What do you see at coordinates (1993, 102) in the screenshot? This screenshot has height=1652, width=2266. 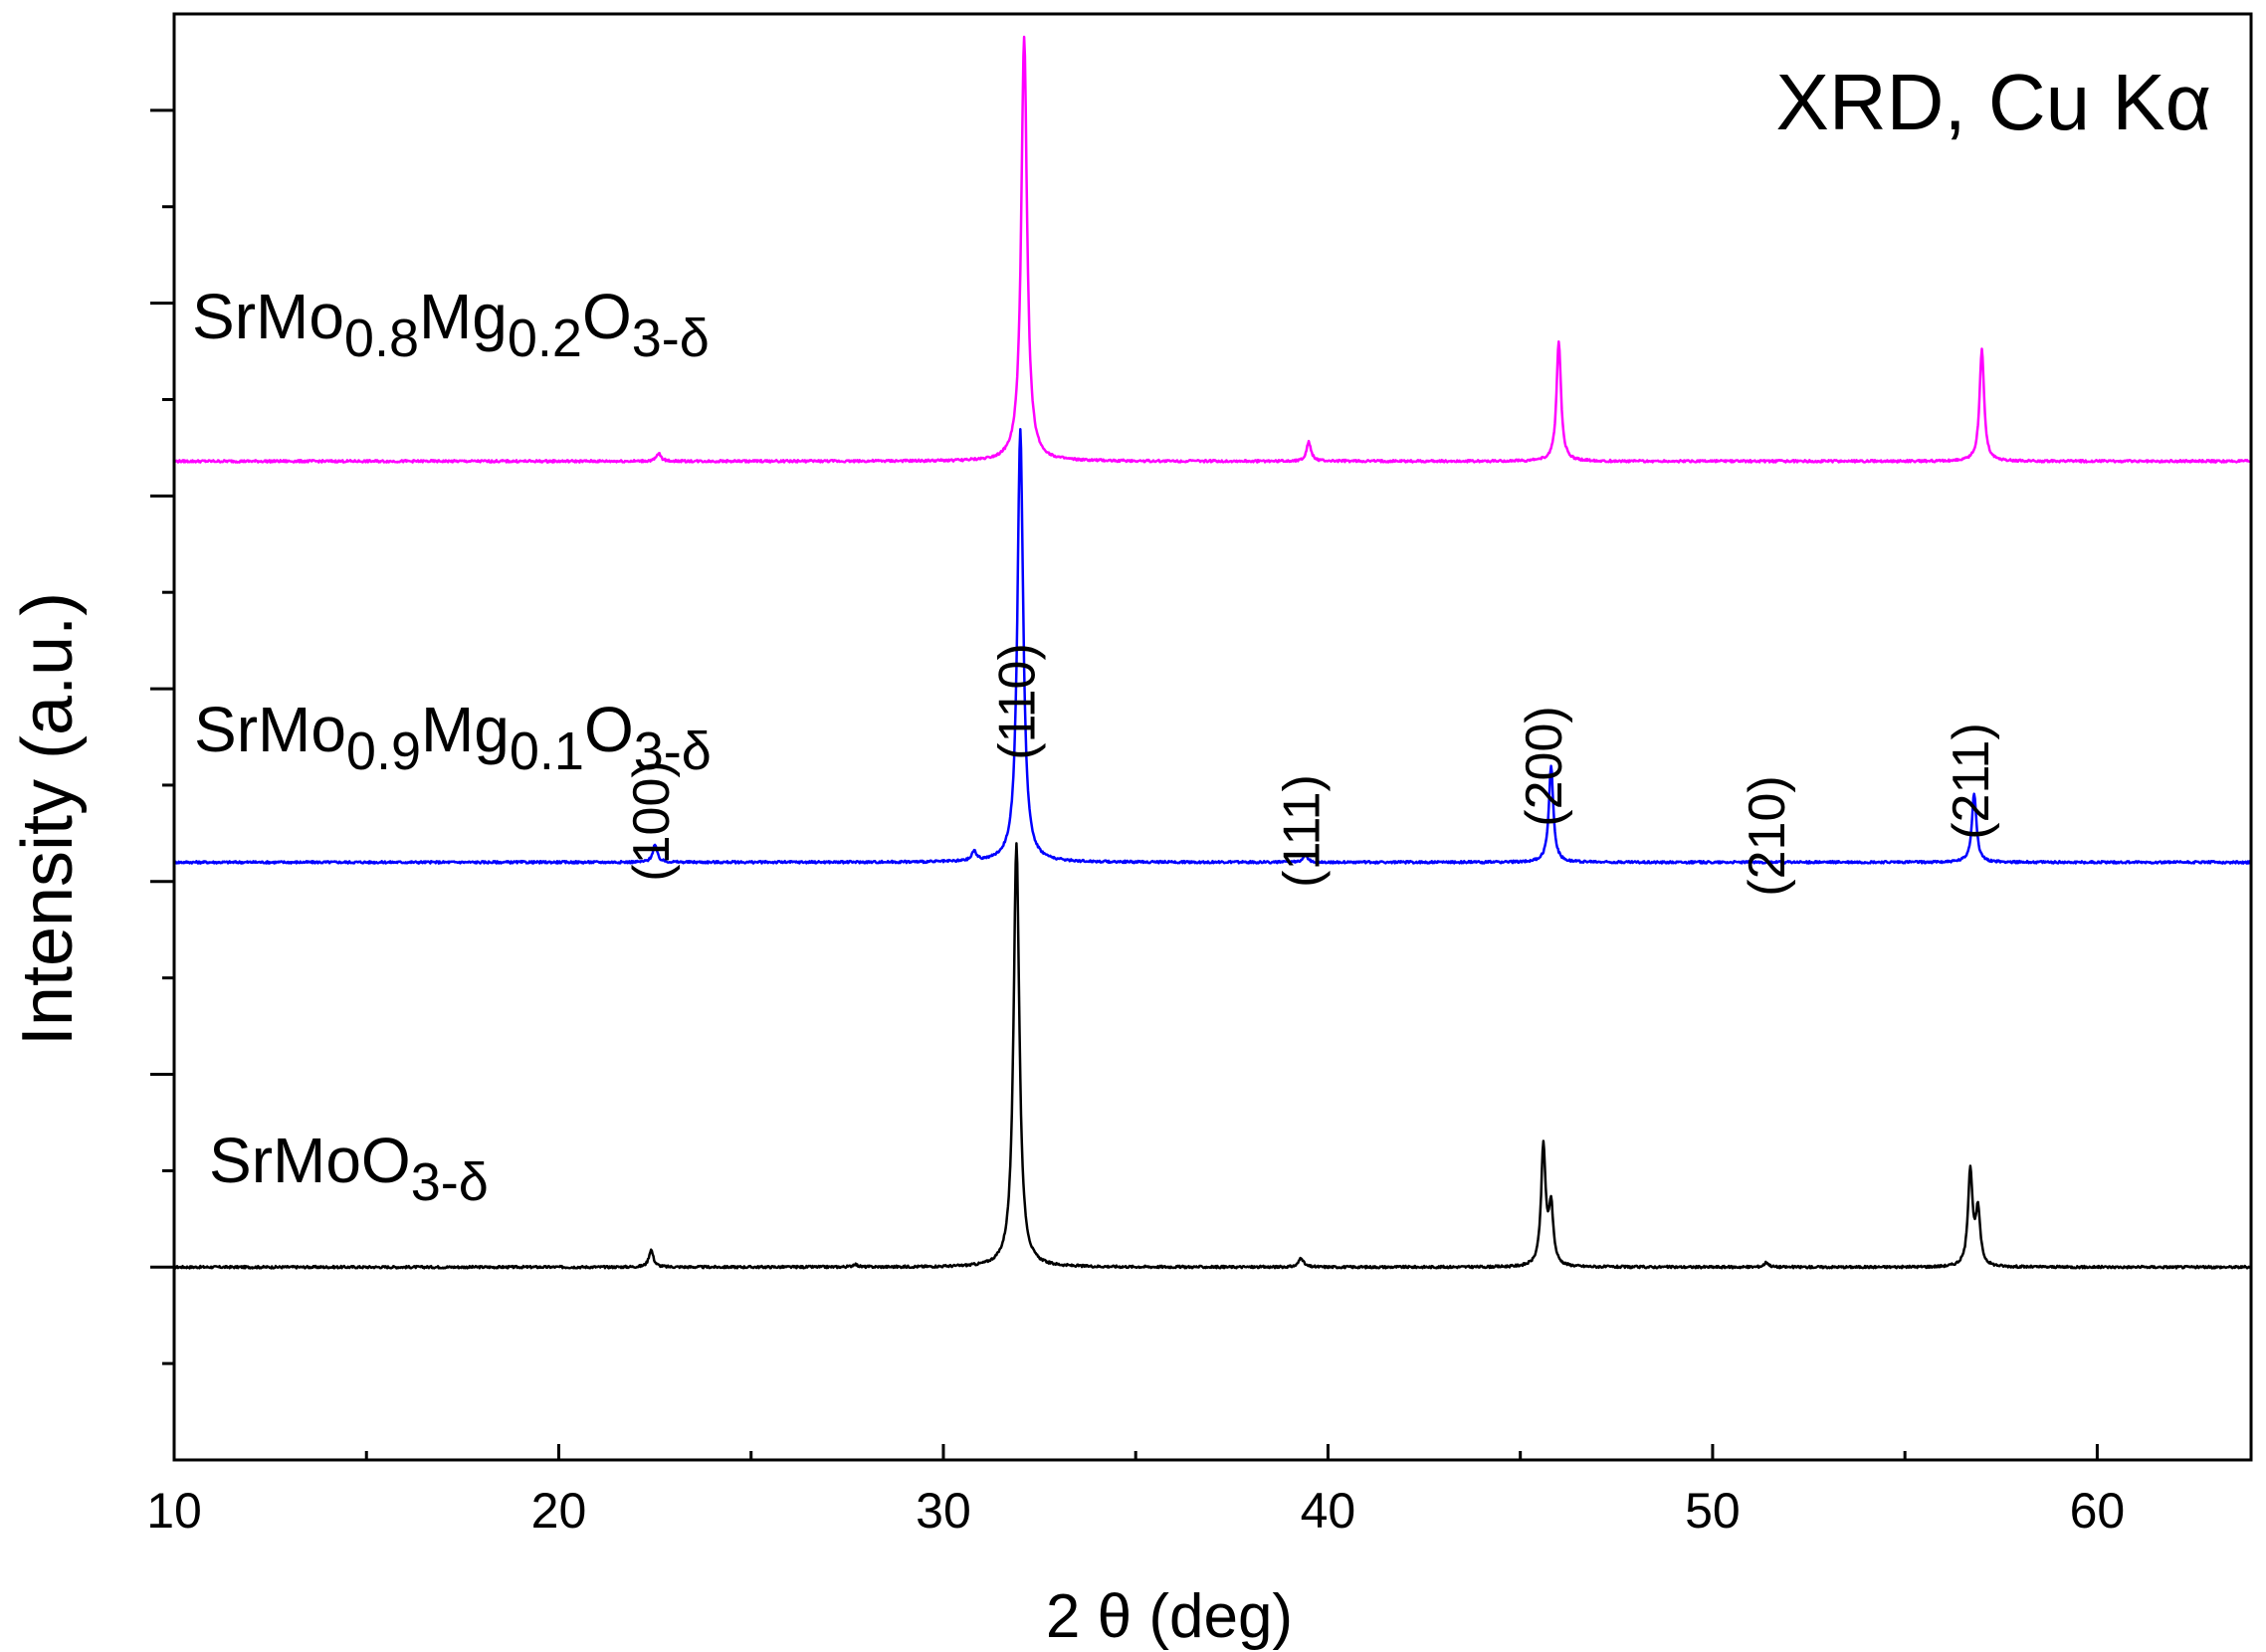 I see `chart-title: XRD, Cu Kα` at bounding box center [1993, 102].